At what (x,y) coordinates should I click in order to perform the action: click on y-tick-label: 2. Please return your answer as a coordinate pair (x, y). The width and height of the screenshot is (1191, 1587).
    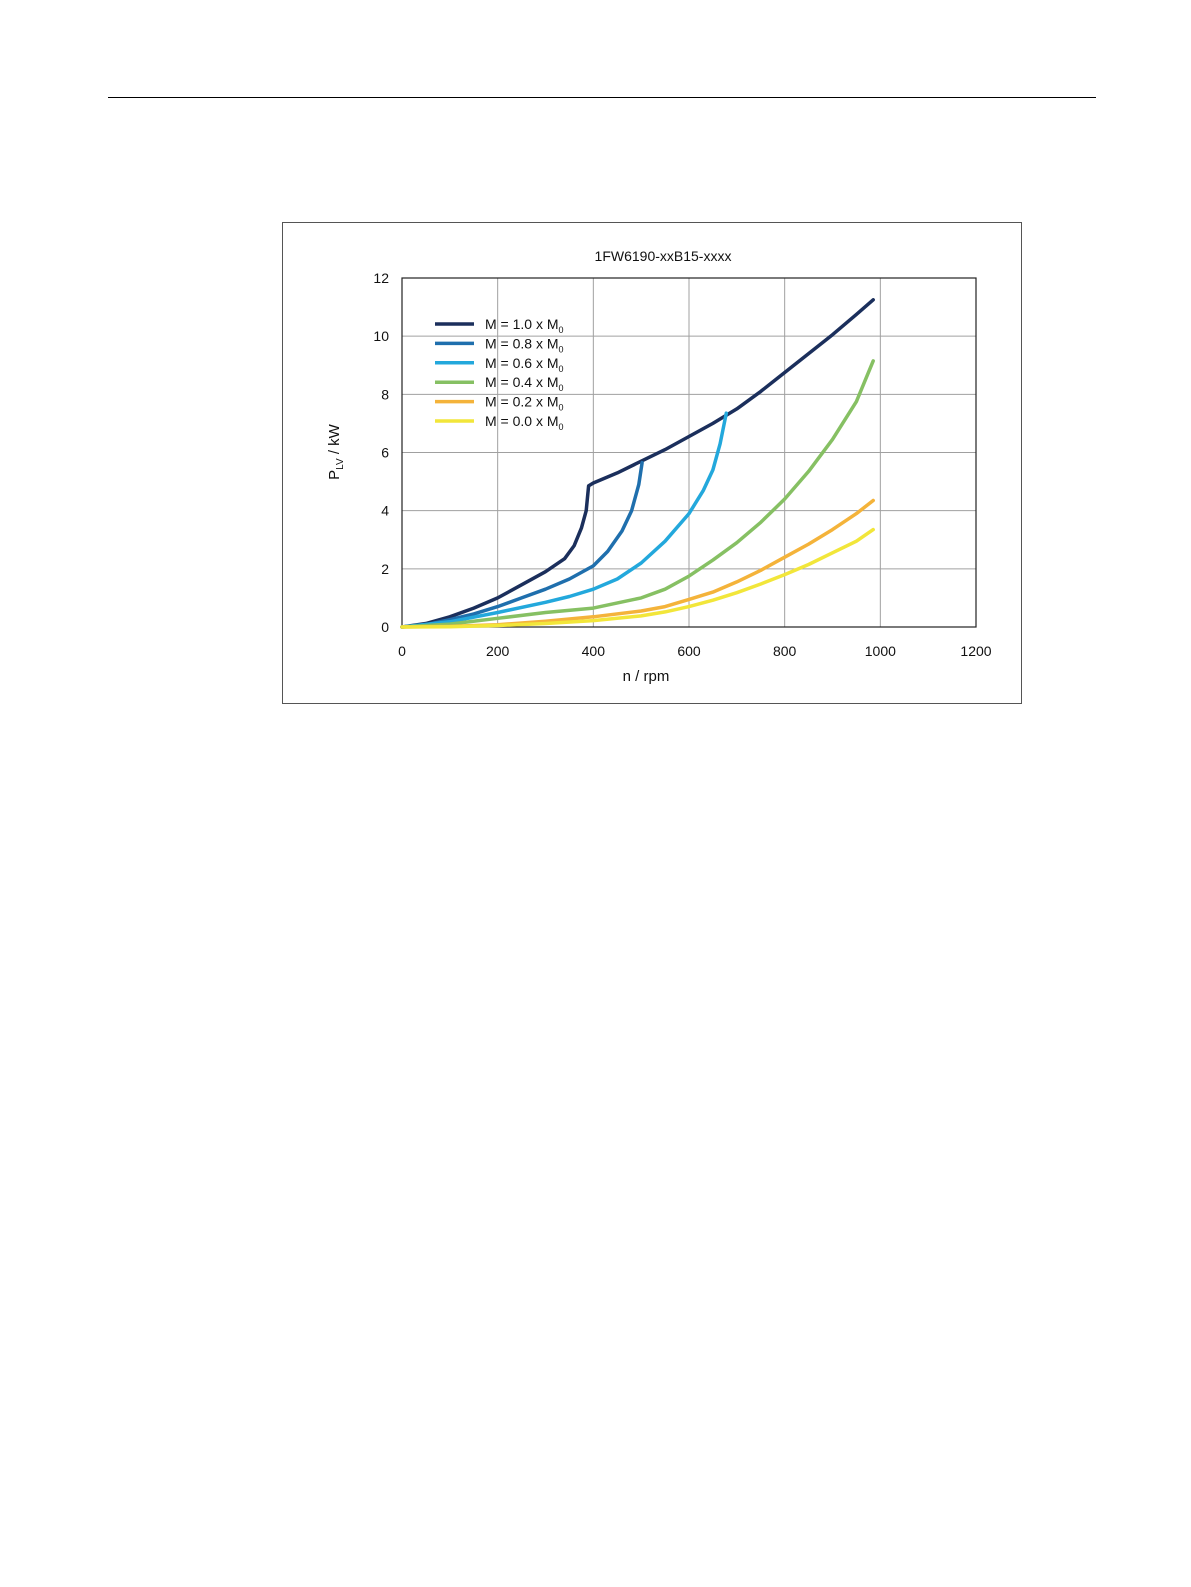
    Looking at the image, I should click on (385, 569).